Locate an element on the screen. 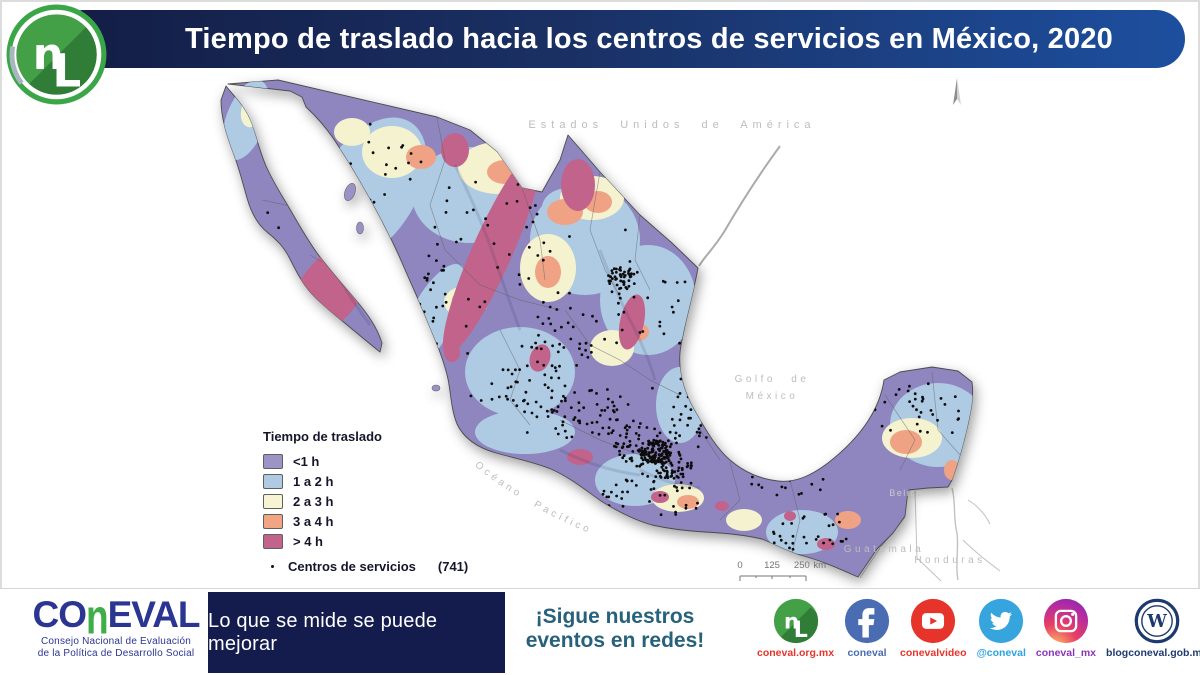 This screenshot has width=1200, height=675. social-cta: ¡Sigue nuestros eventos en redes! is located at coordinates (615, 628).